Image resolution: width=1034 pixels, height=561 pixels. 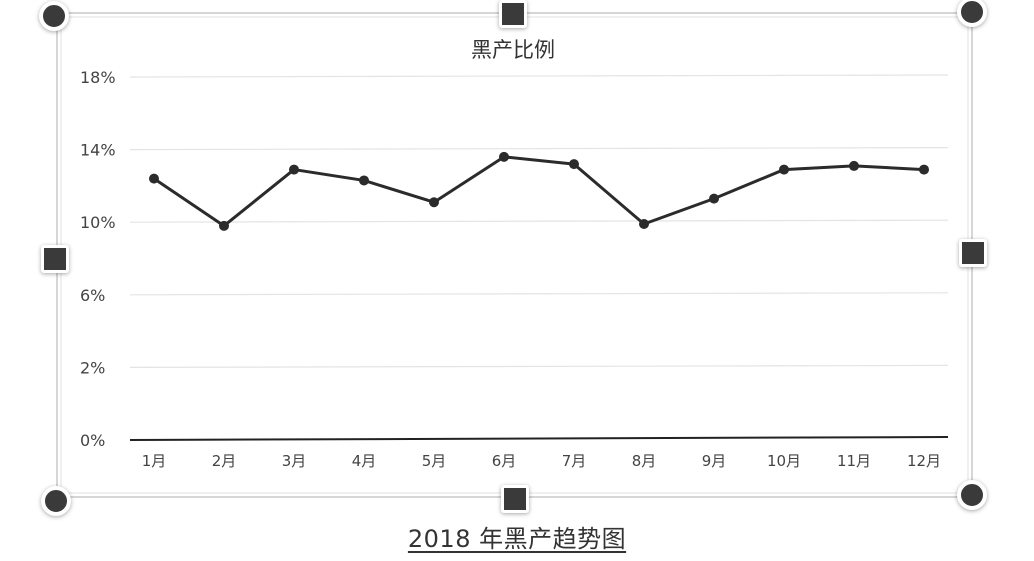 What do you see at coordinates (56, 501) in the screenshot?
I see `resize-handle-bottom-left` at bounding box center [56, 501].